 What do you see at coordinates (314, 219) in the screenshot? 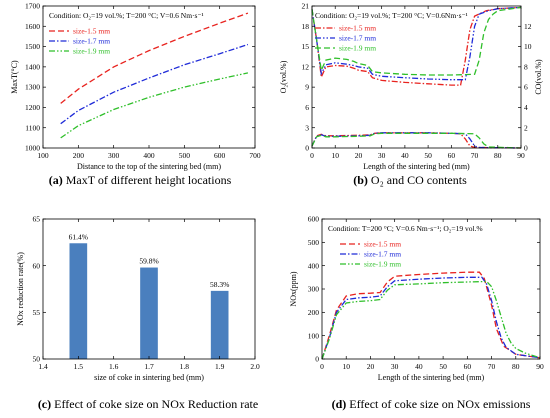
I see `y-tick-label: 600` at bounding box center [314, 219].